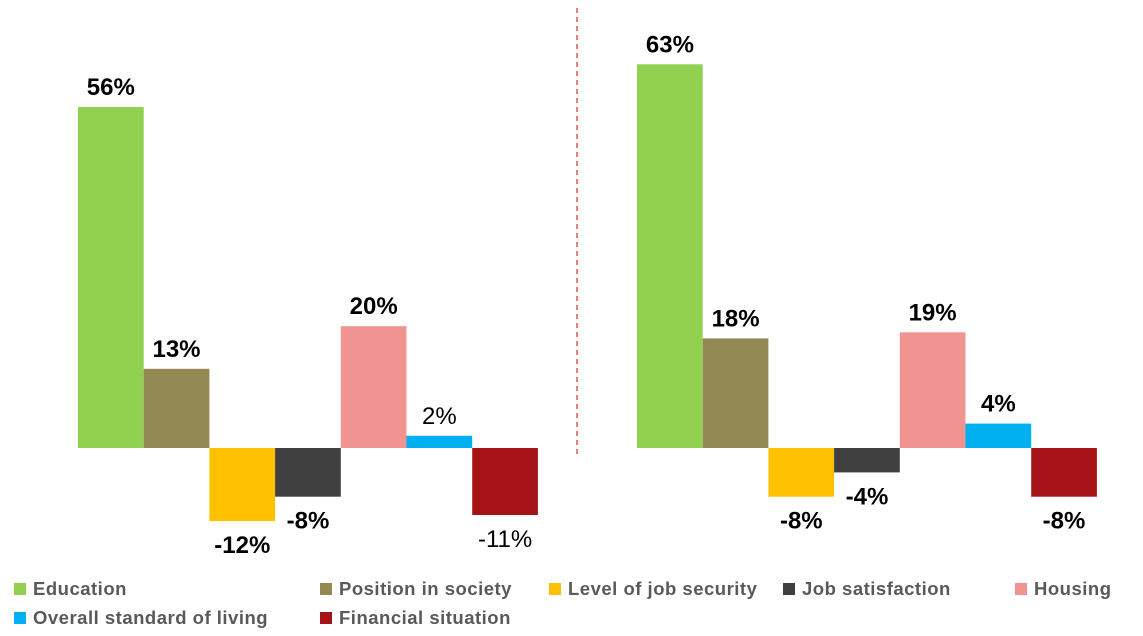  What do you see at coordinates (20, 618) in the screenshot?
I see `legend-swatch-overall-standard-of-living` at bounding box center [20, 618].